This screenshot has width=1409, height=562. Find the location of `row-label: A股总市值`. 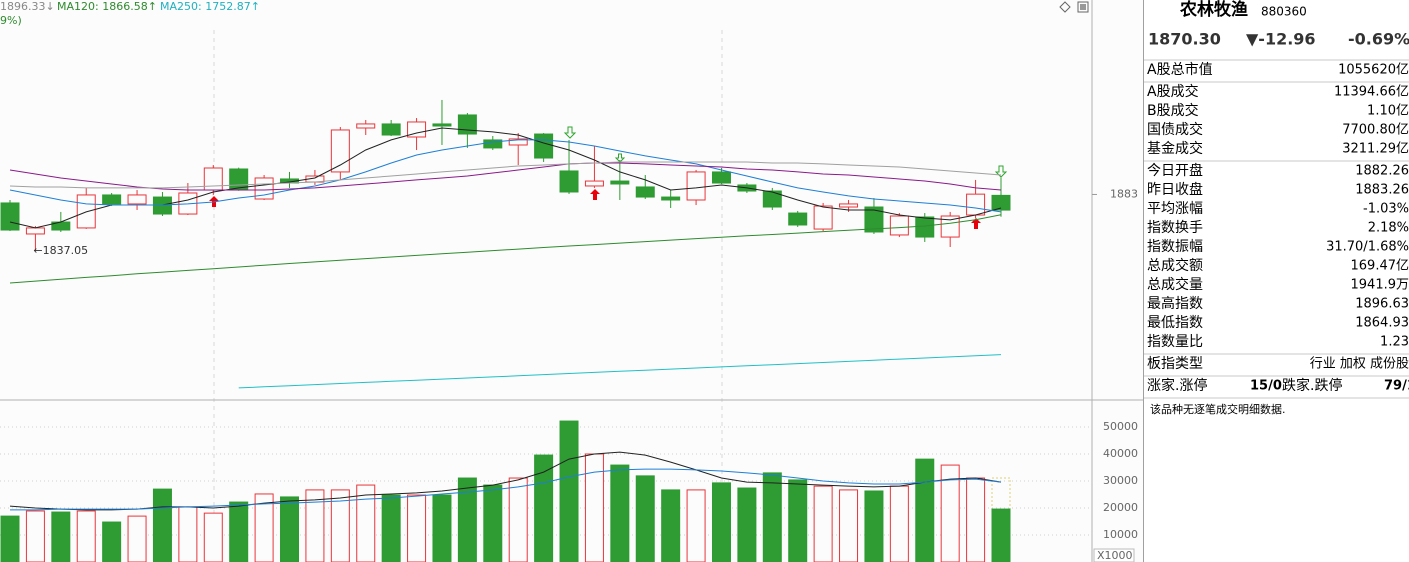

row-label: A股总市值 is located at coordinates (1180, 69).